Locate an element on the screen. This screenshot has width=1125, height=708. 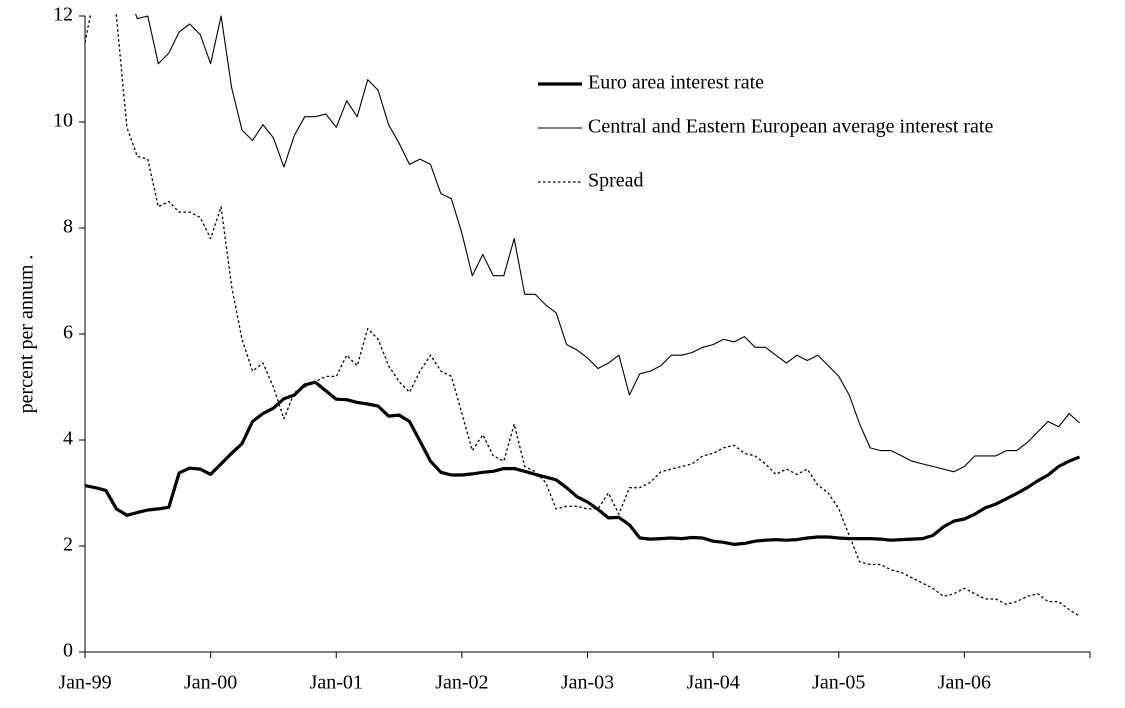
x-tick-label: Jan-99 is located at coordinates (84, 683).